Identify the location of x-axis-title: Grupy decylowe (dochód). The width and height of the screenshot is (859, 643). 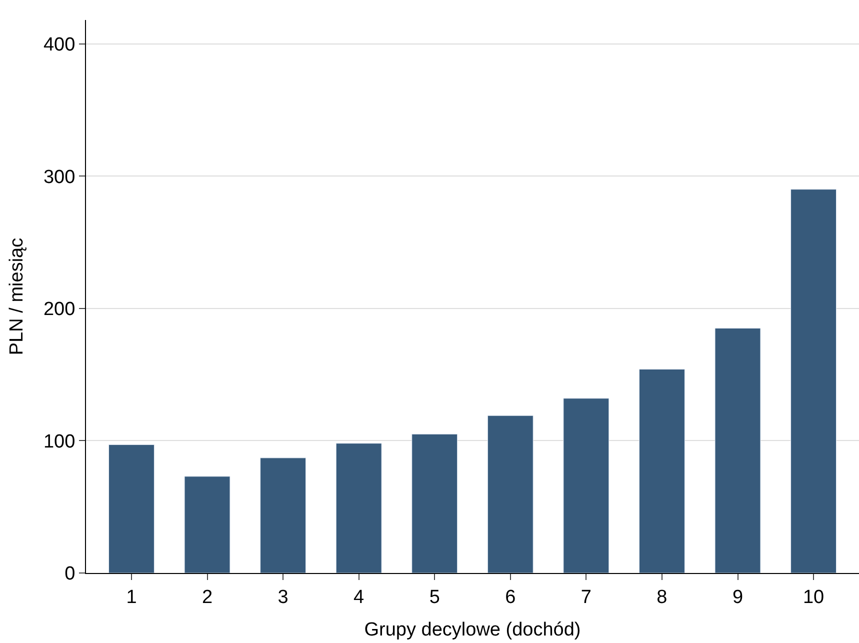
(472, 630).